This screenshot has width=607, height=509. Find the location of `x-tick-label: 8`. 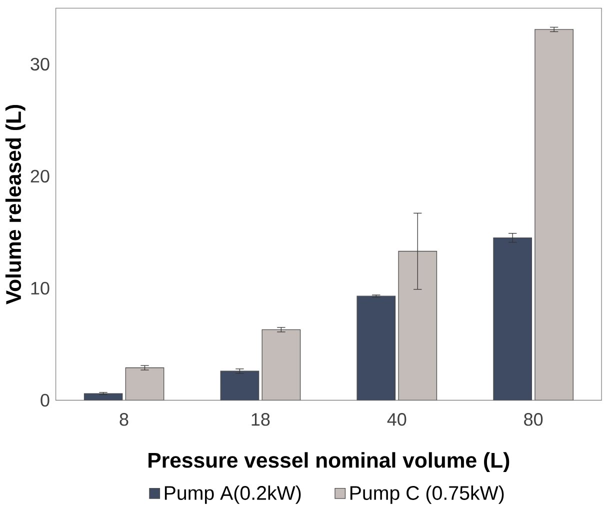

x-tick-label: 8 is located at coordinates (124, 419).